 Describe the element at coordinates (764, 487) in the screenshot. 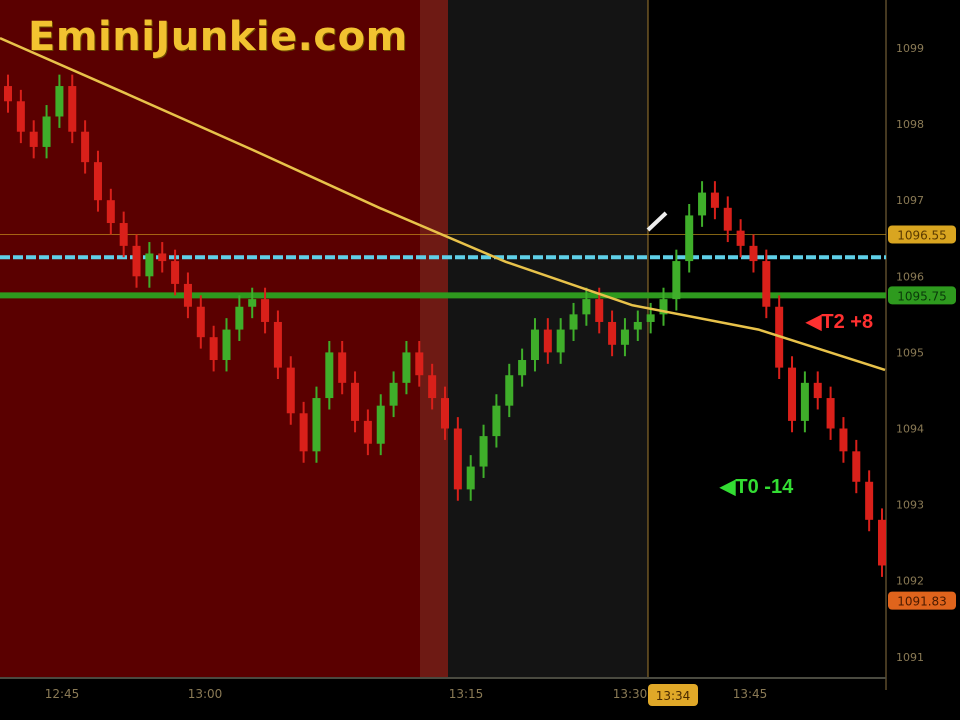

I see `annotation-t0-text: T0 -14` at that location.